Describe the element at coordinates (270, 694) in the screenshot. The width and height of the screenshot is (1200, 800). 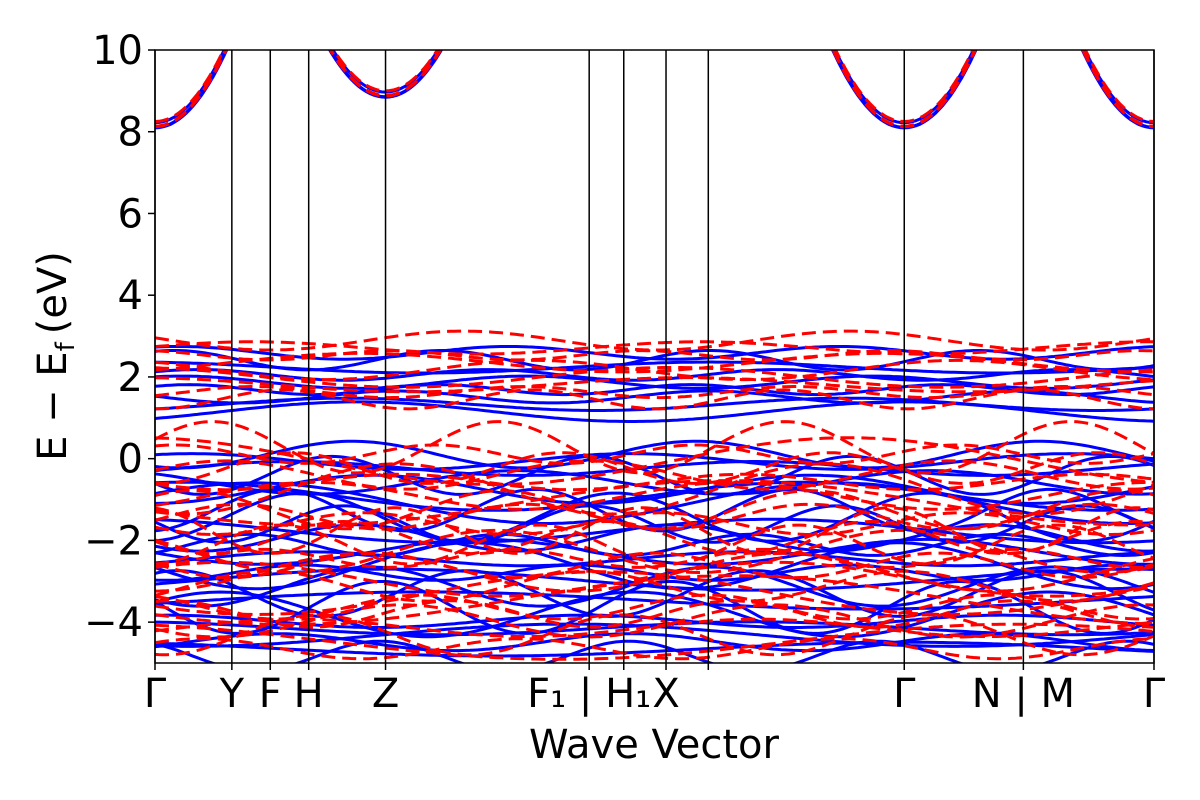
I see `x-tick-label: F` at that location.